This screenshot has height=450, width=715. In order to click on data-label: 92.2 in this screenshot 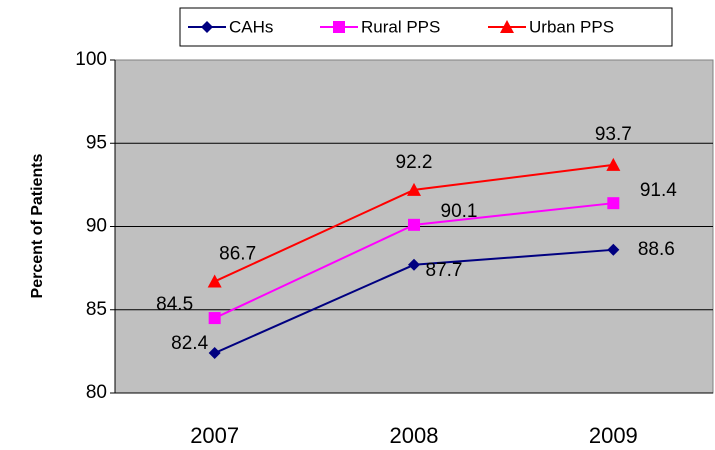, I will do `click(414, 162)`.